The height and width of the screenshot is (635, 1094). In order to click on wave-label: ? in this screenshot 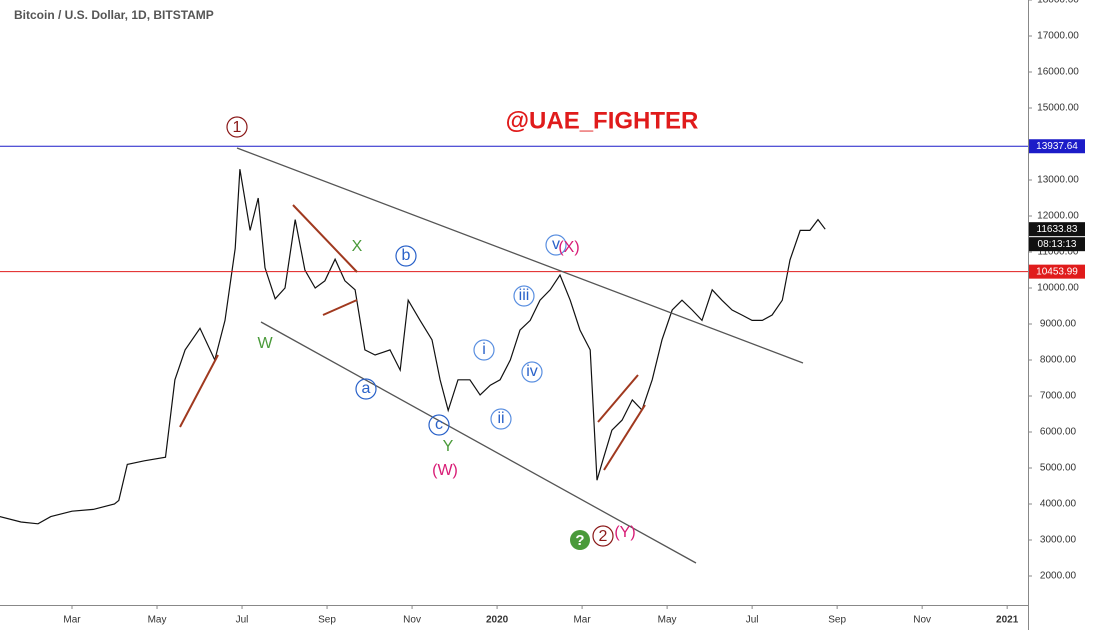, I will do `click(579, 540)`.